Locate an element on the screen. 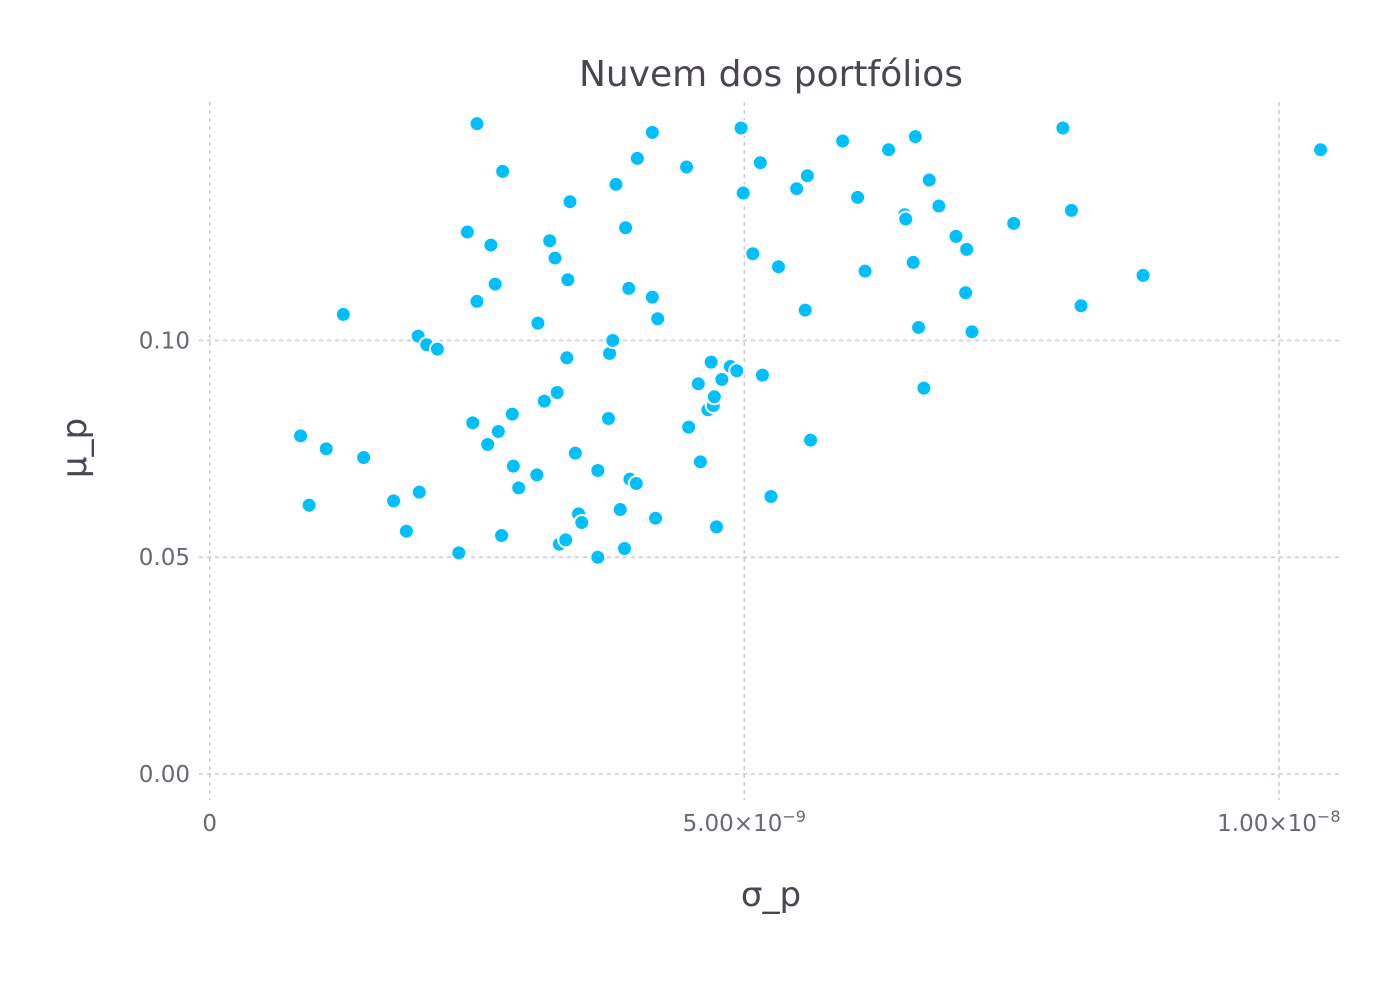  y-axis-label: μ_p is located at coordinates (75, 448).